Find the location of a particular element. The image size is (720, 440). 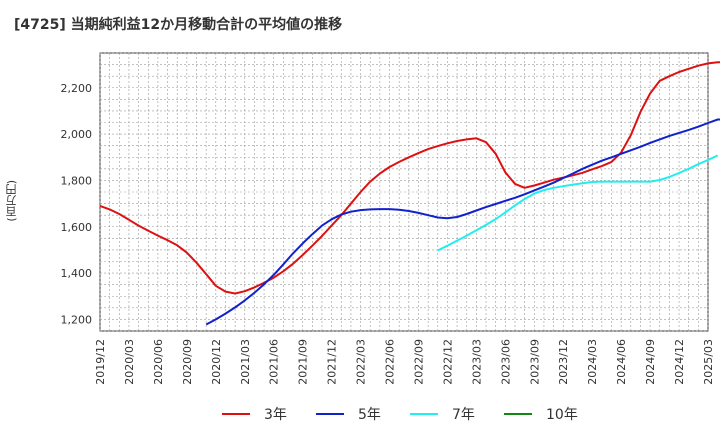

legend-label: 10年 is located at coordinates (562, 415).